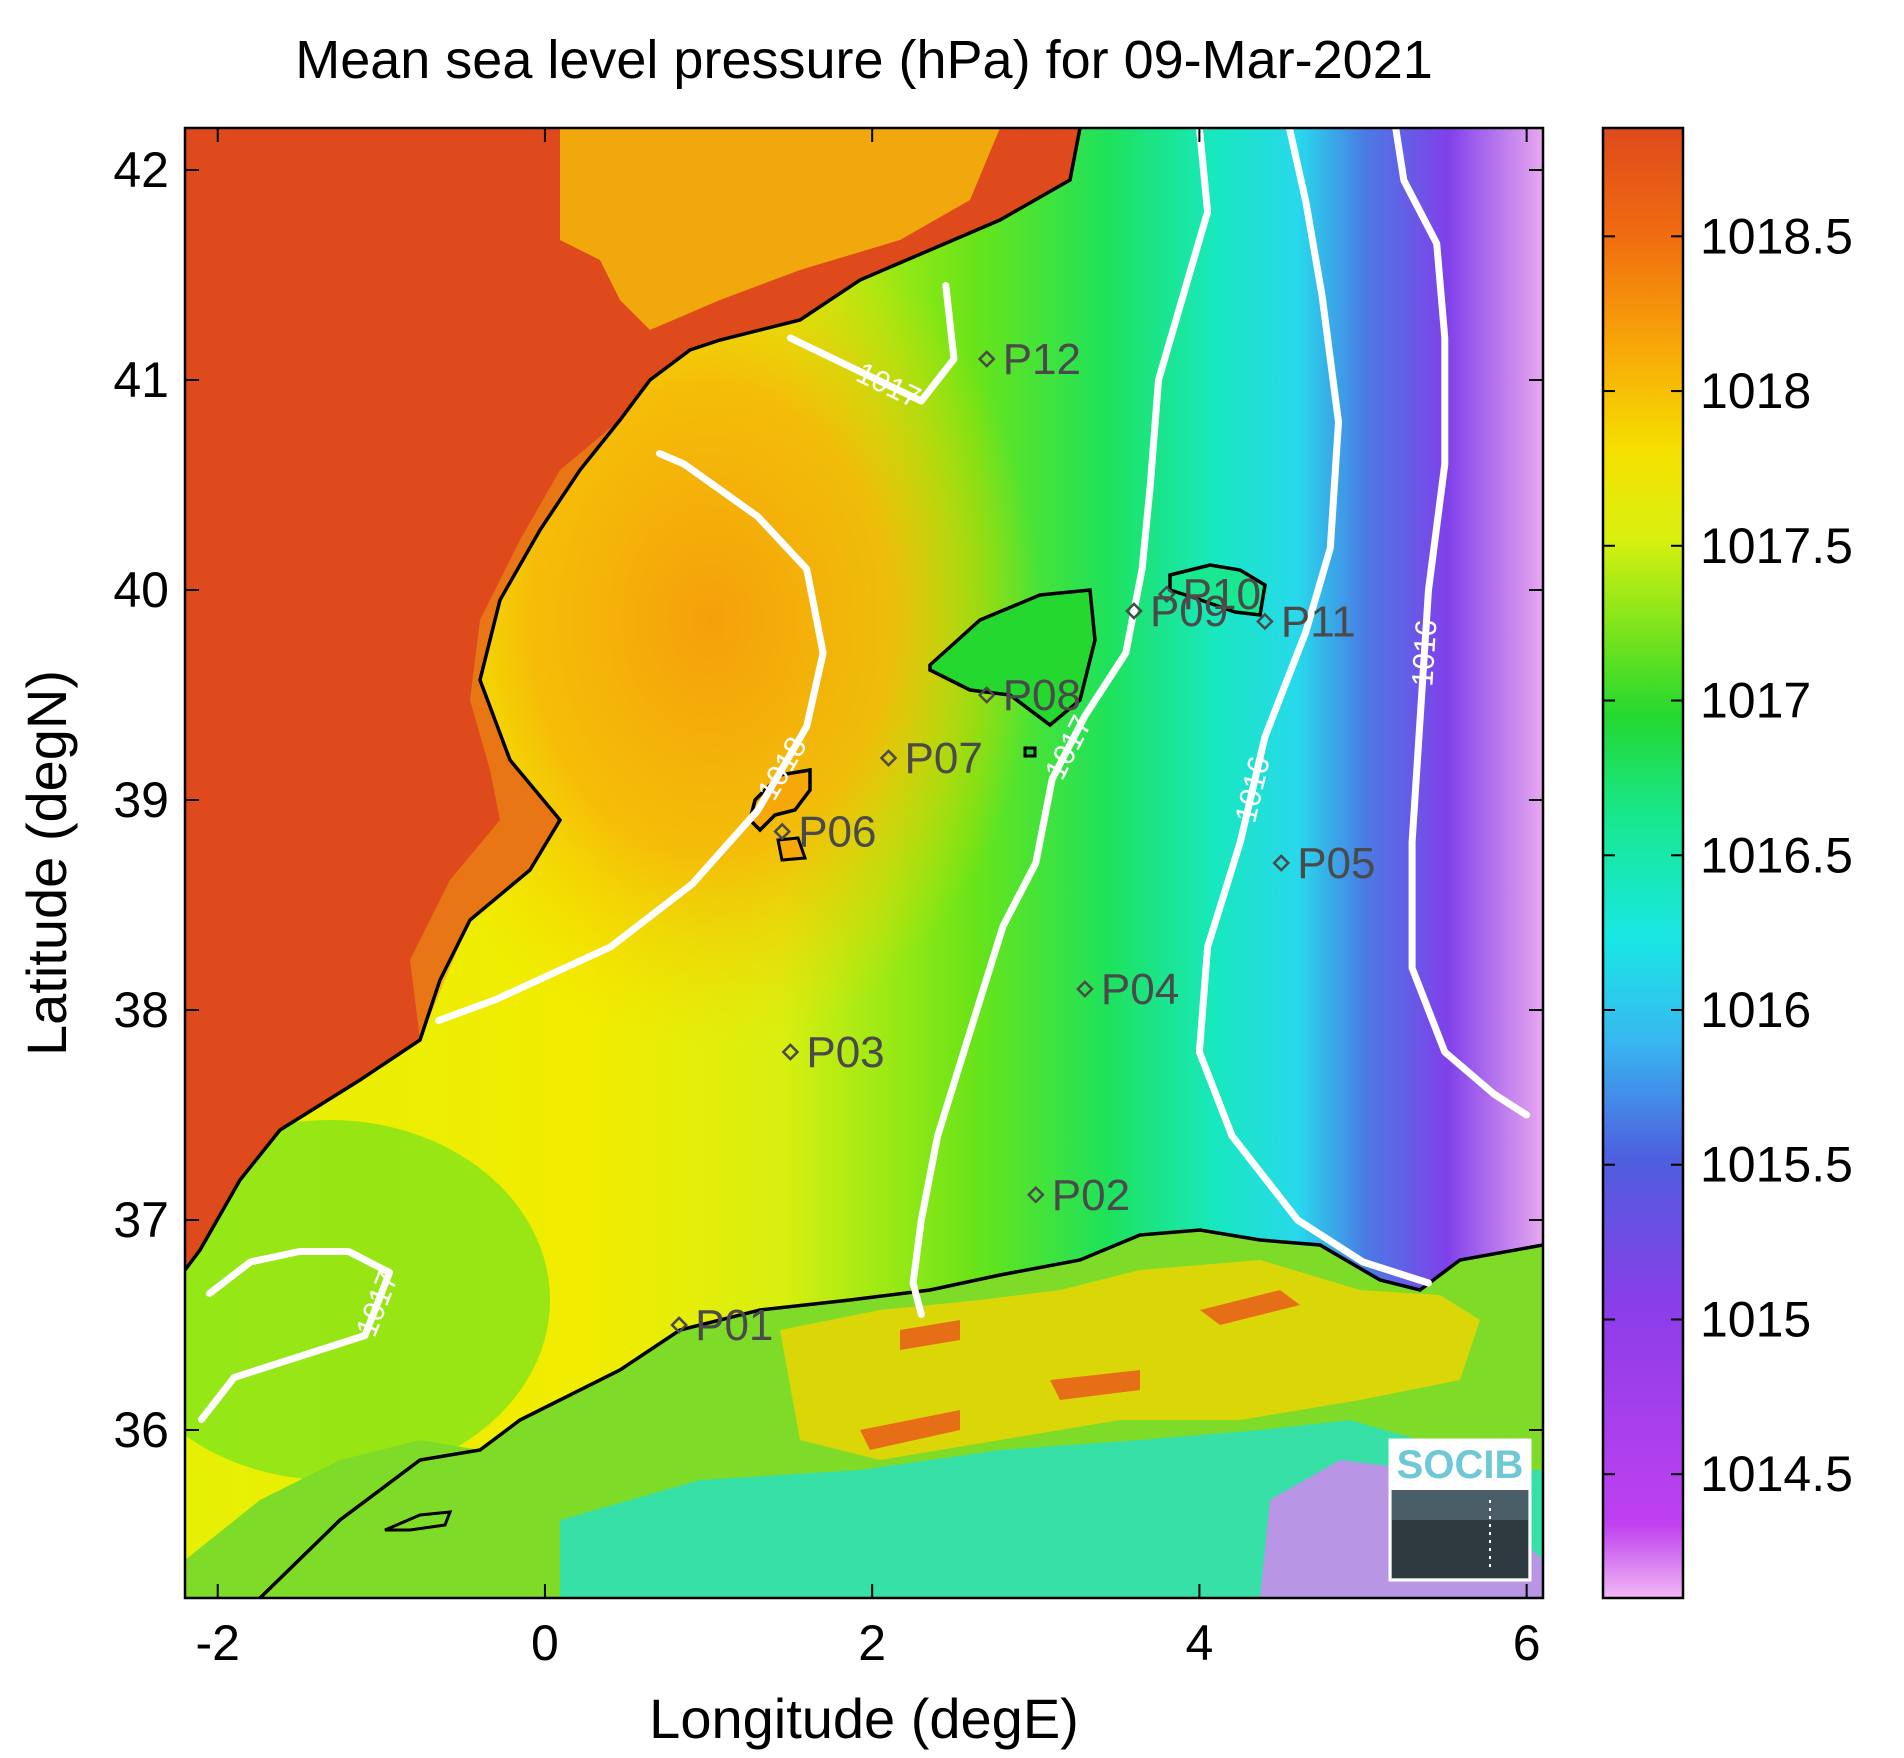 This screenshot has height=1758, width=1904. What do you see at coordinates (141, 1010) in the screenshot?
I see `y-tick-label: 38` at bounding box center [141, 1010].